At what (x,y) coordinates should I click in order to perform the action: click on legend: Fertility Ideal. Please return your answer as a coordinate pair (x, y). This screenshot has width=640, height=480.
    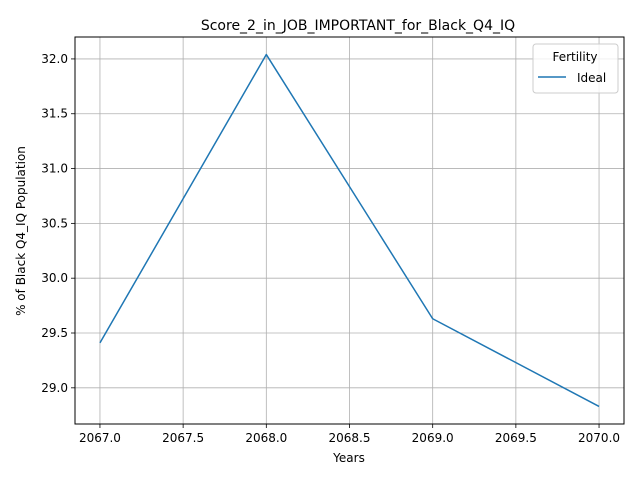
    Looking at the image, I should click on (575, 68).